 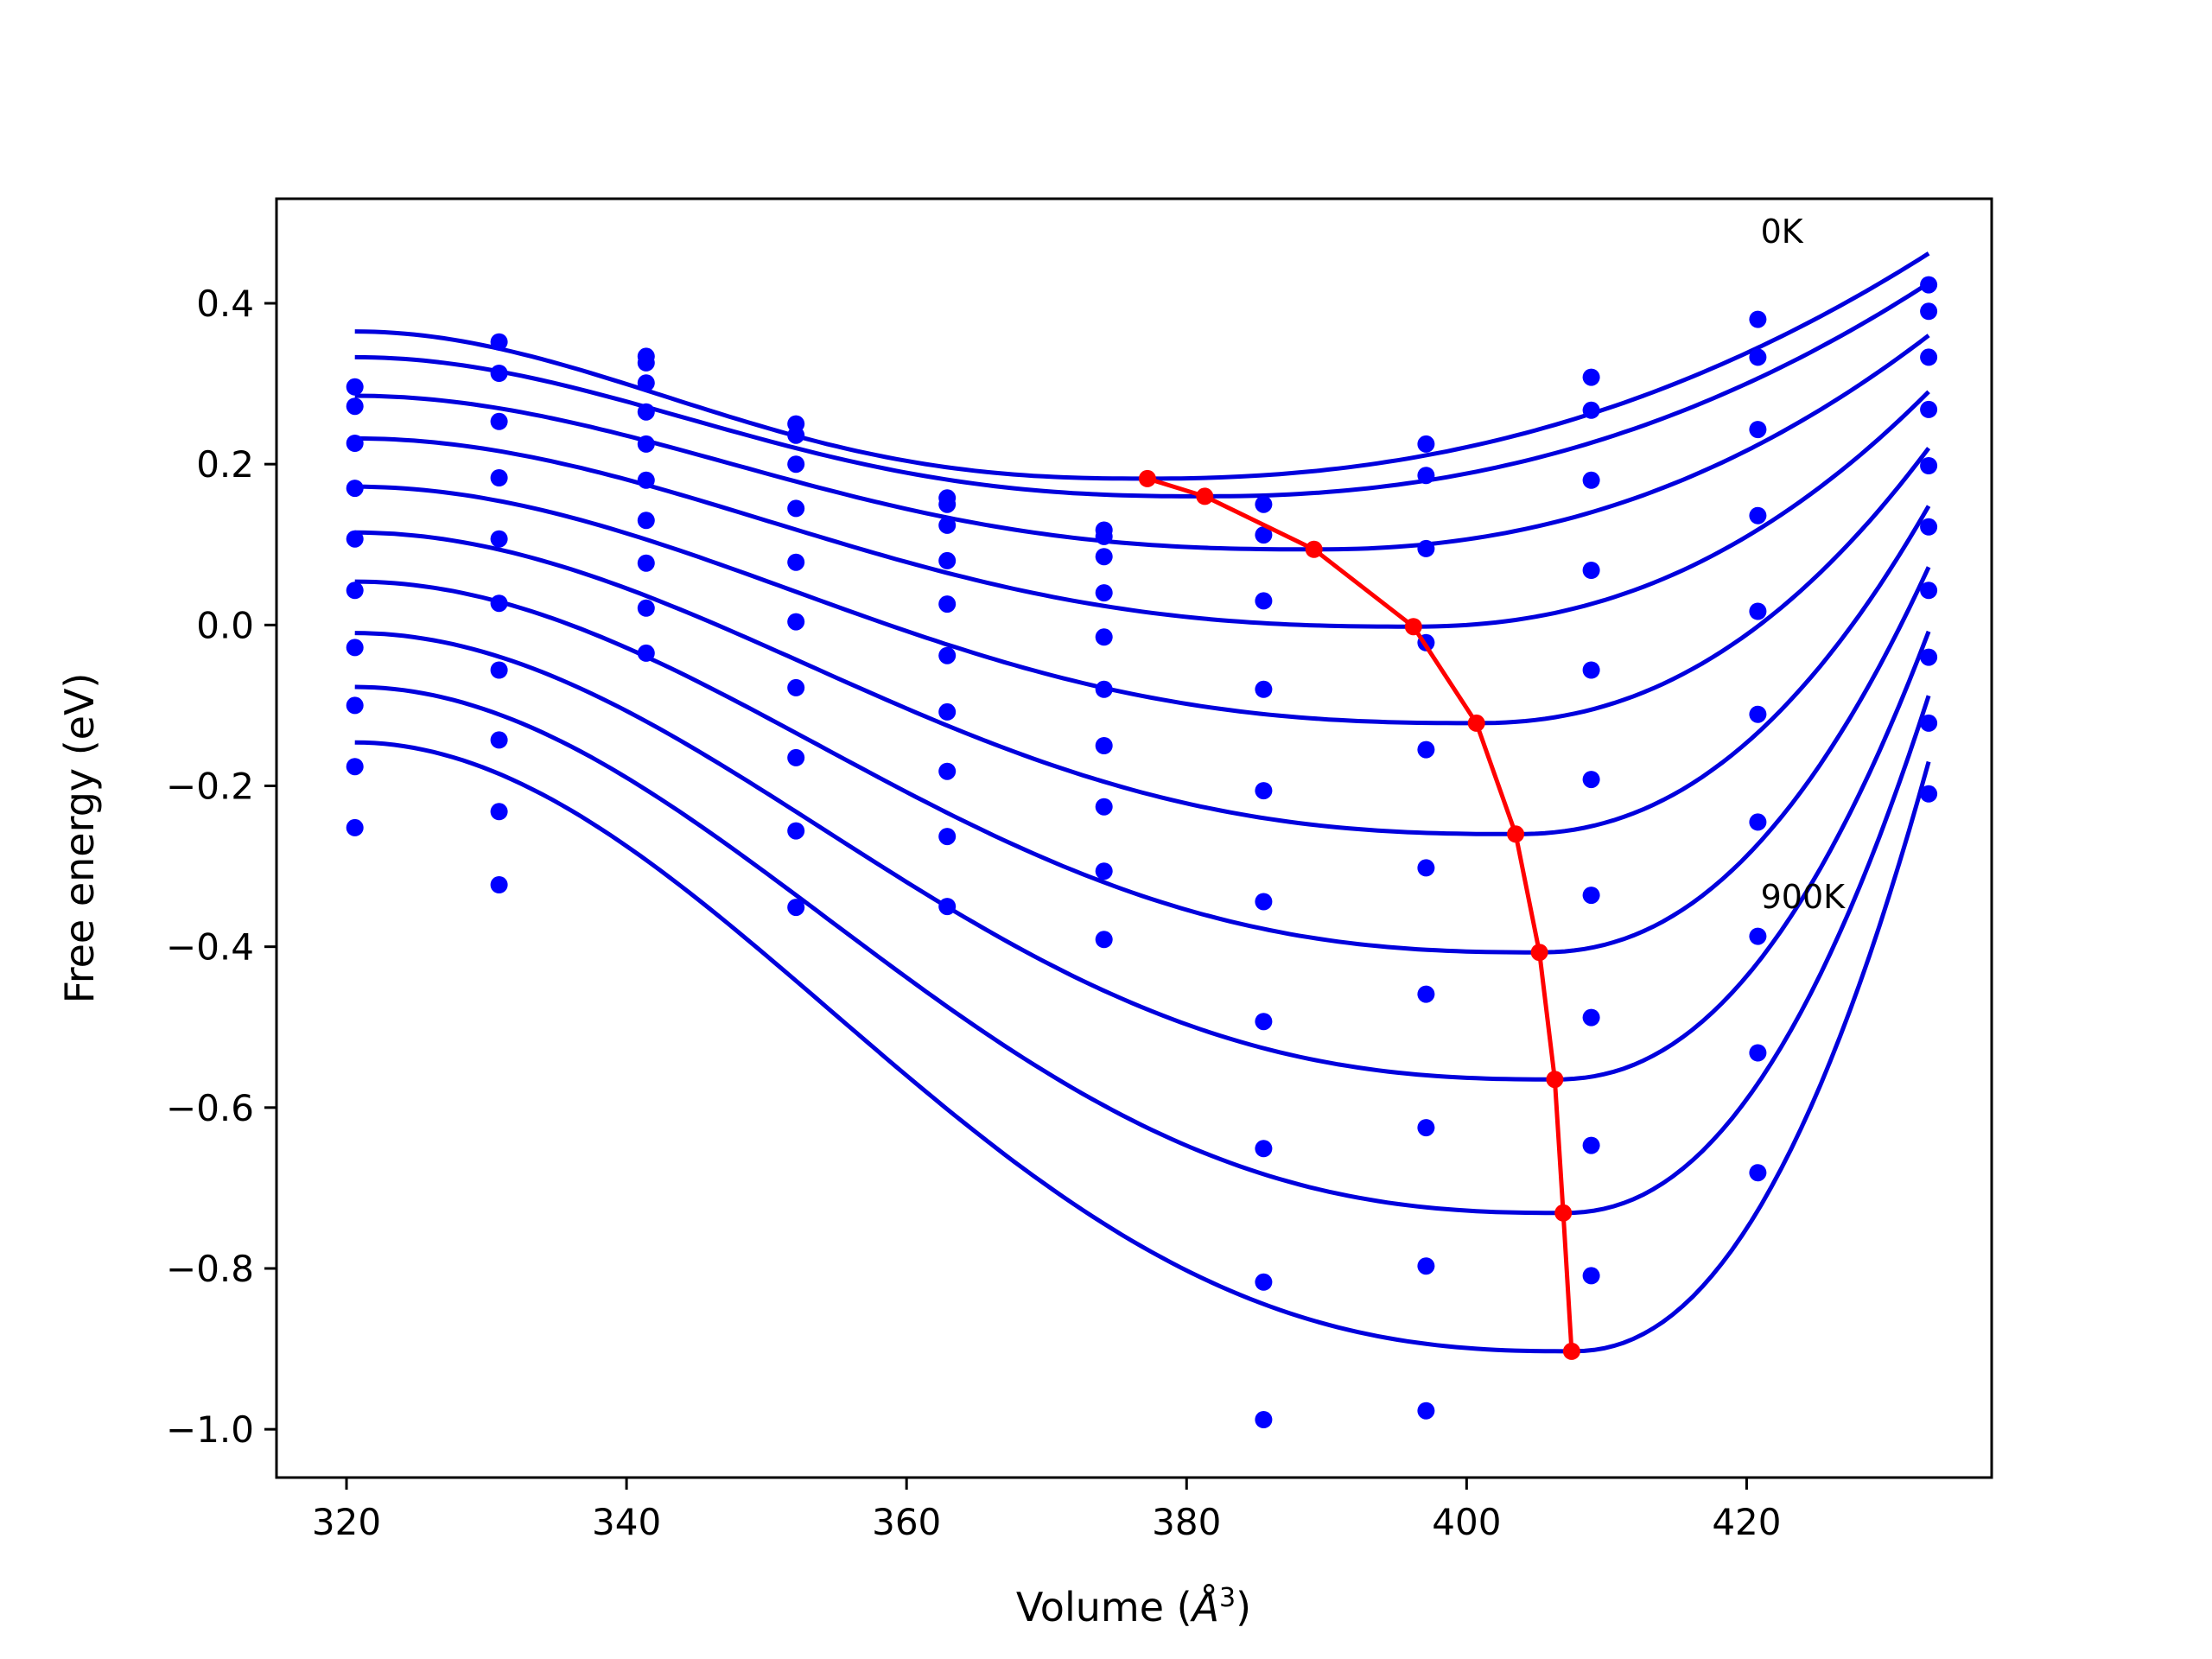 What do you see at coordinates (1186, 1522) in the screenshot?
I see `x-tick-label-380: 380` at bounding box center [1186, 1522].